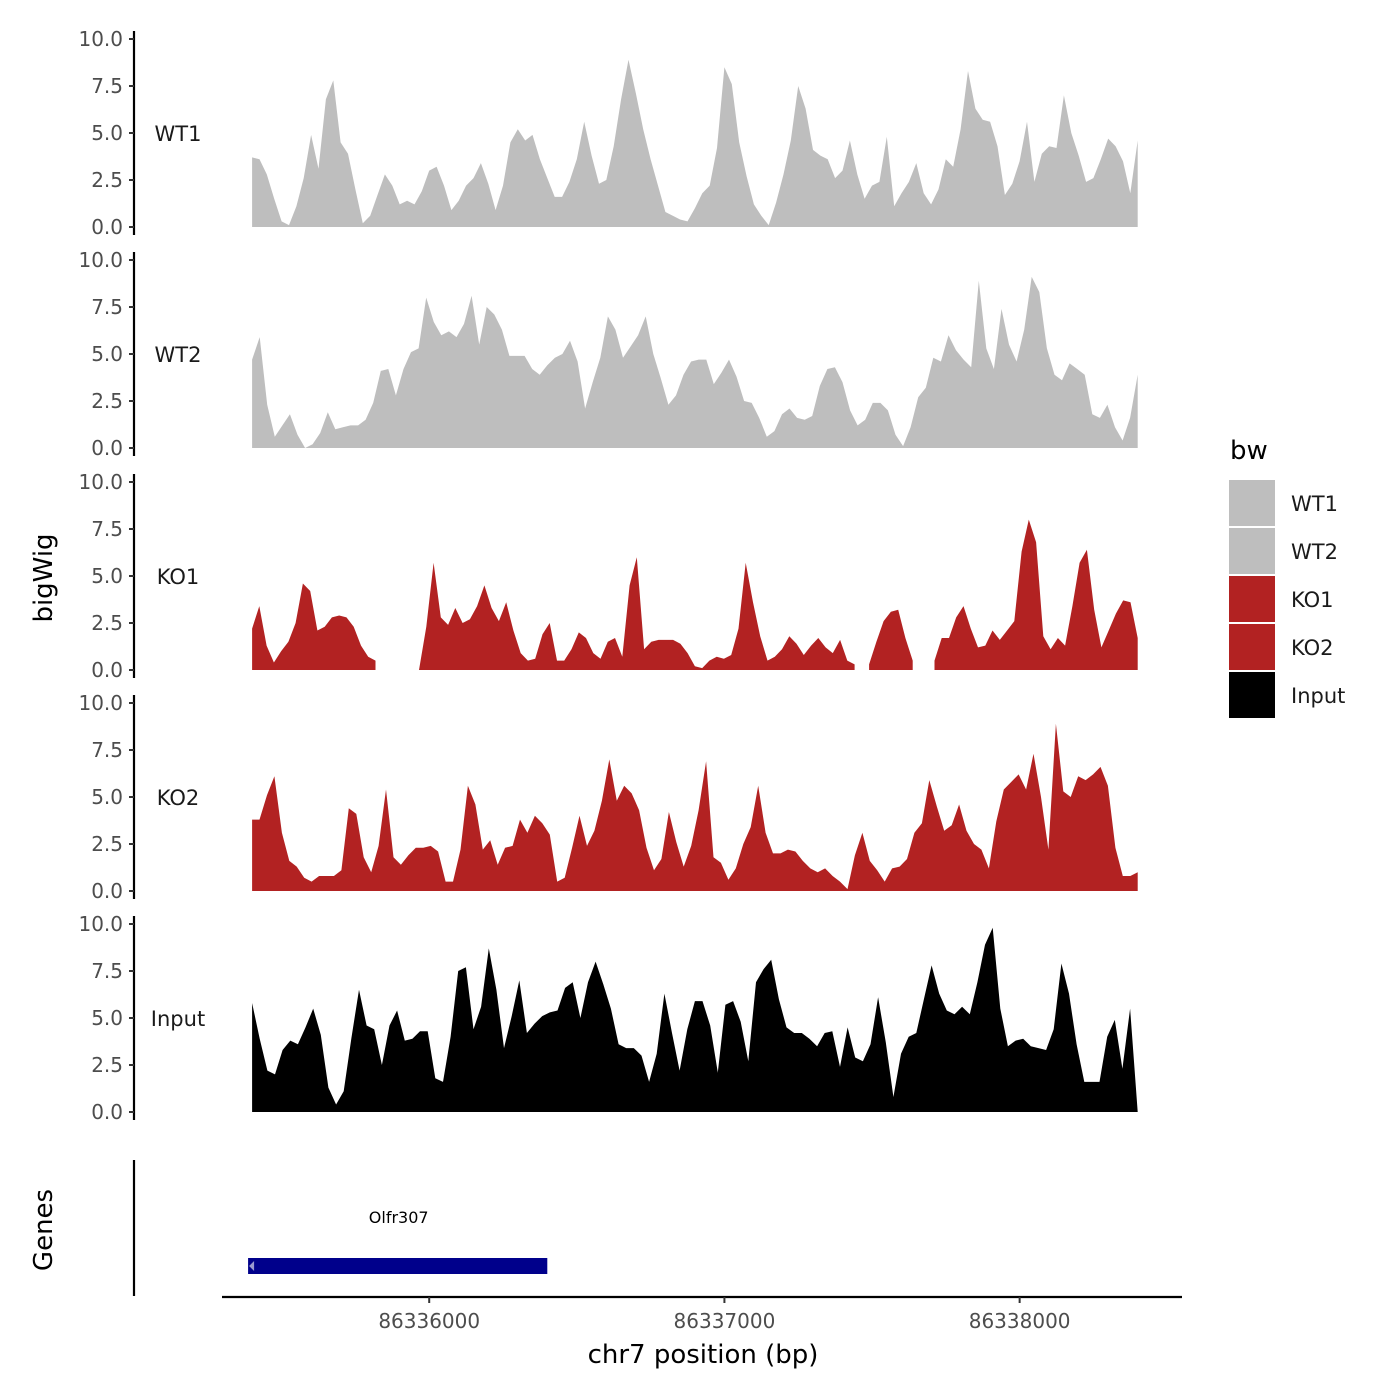 The width and height of the screenshot is (1400, 1400). I want to click on genes-axis-title: Genes, so click(44, 1230).